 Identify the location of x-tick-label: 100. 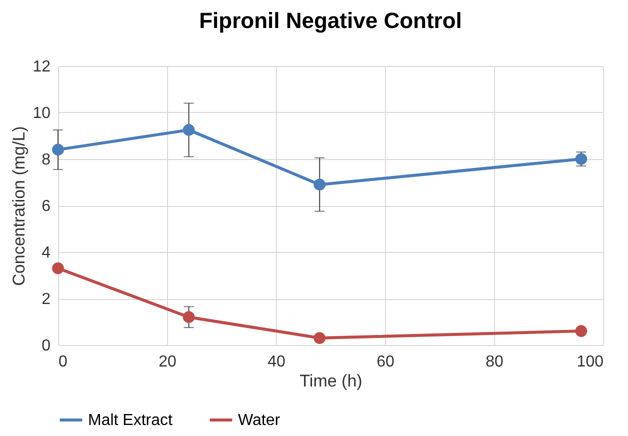
(590, 362).